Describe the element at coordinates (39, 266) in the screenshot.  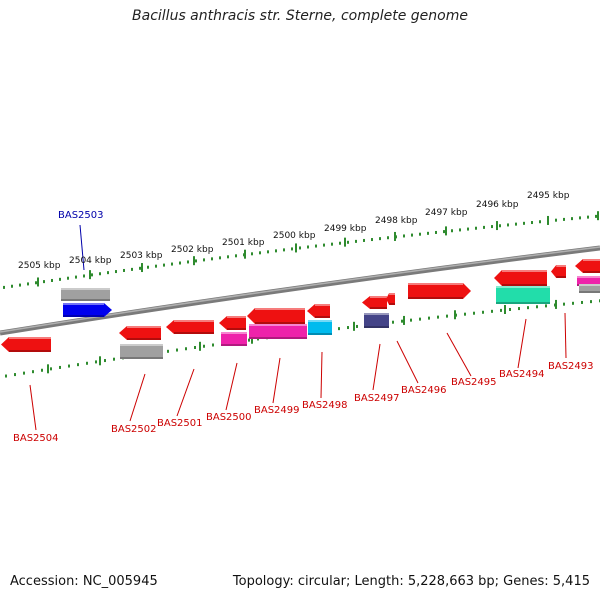
I see `ruler-label: 2505 kbp` at that location.